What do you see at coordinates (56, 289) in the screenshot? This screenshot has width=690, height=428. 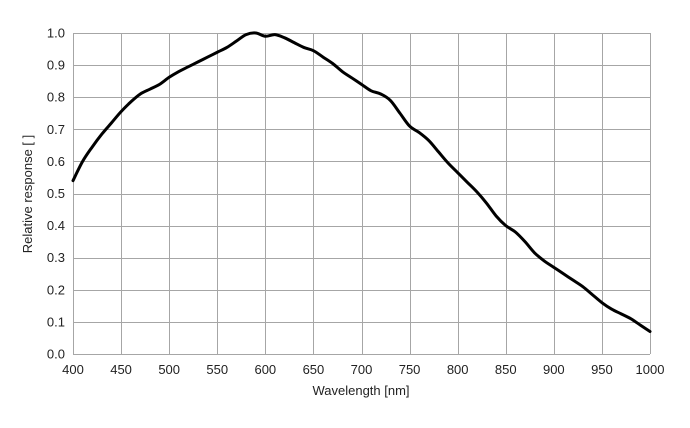 I see `y-tick-label: 0.2` at bounding box center [56, 289].